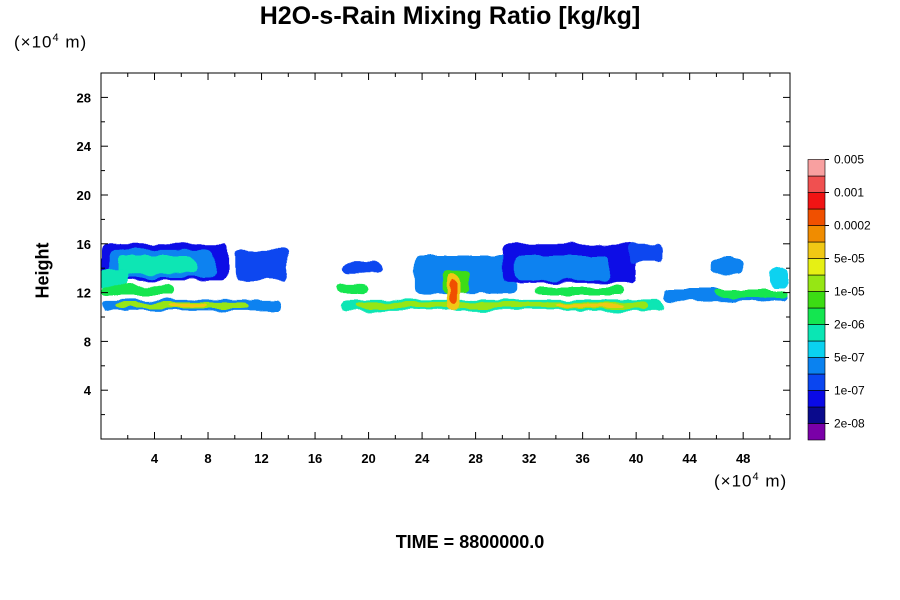 Image resolution: width=900 pixels, height=600 pixels. Describe the element at coordinates (470, 542) in the screenshot. I see `time-label: TIME = 8800000.0` at that location.